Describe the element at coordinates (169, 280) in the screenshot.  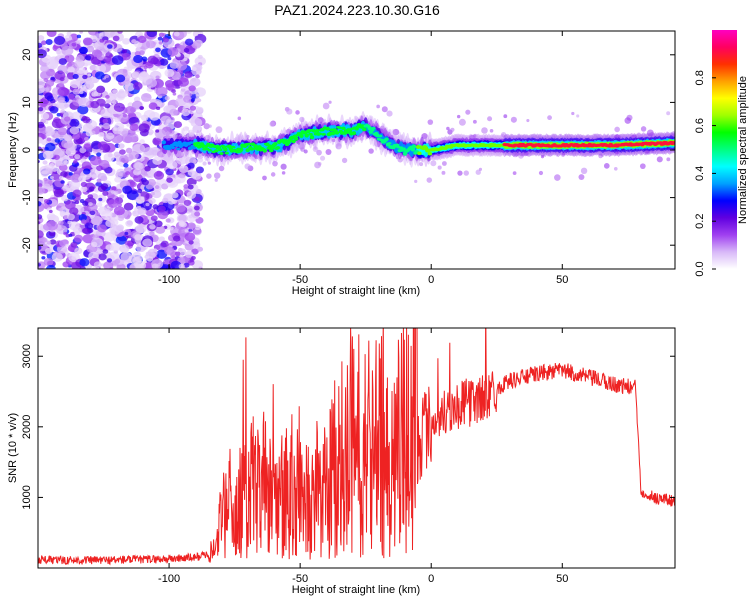
I see `x-tick-label: -100` at that location.